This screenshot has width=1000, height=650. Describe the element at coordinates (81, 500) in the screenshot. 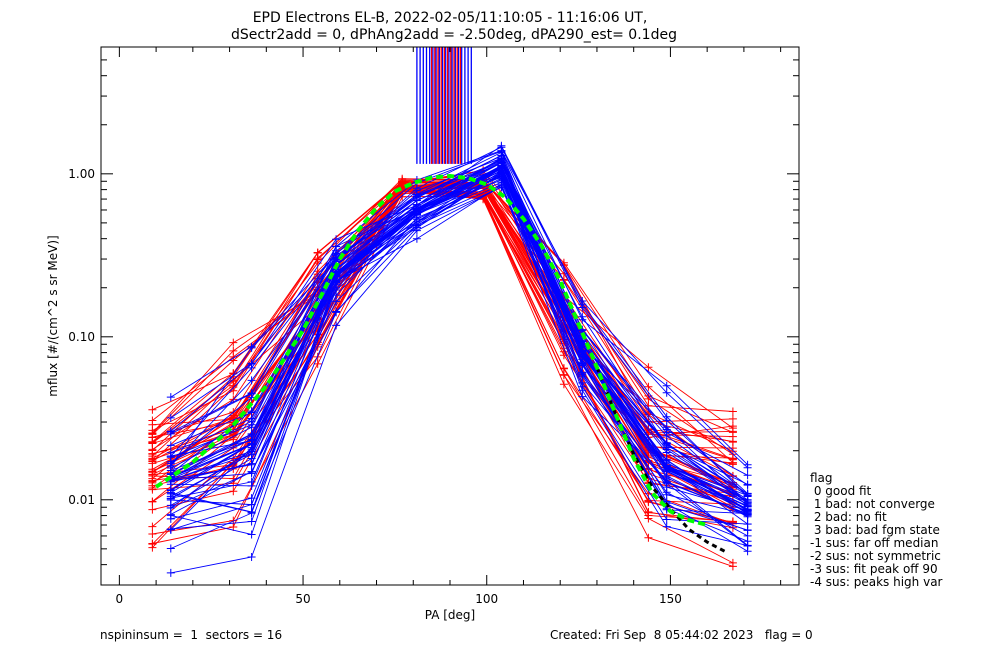

I see `y-tick-label: 0.01` at that location.